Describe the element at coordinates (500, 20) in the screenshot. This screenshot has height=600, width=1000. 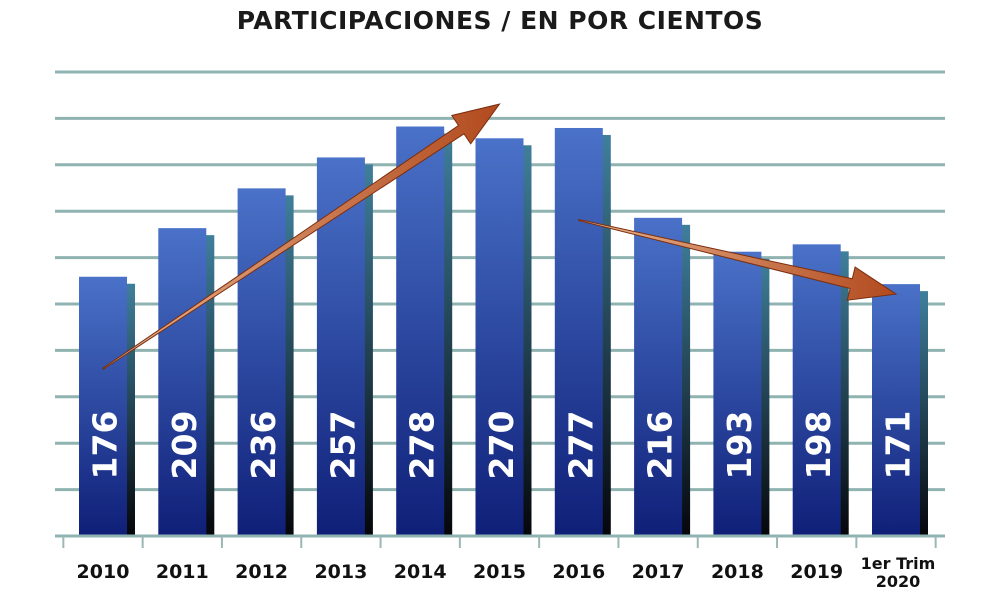
I see `chart-title: PARTICIPACIONES / EN POR CIENTOS` at that location.